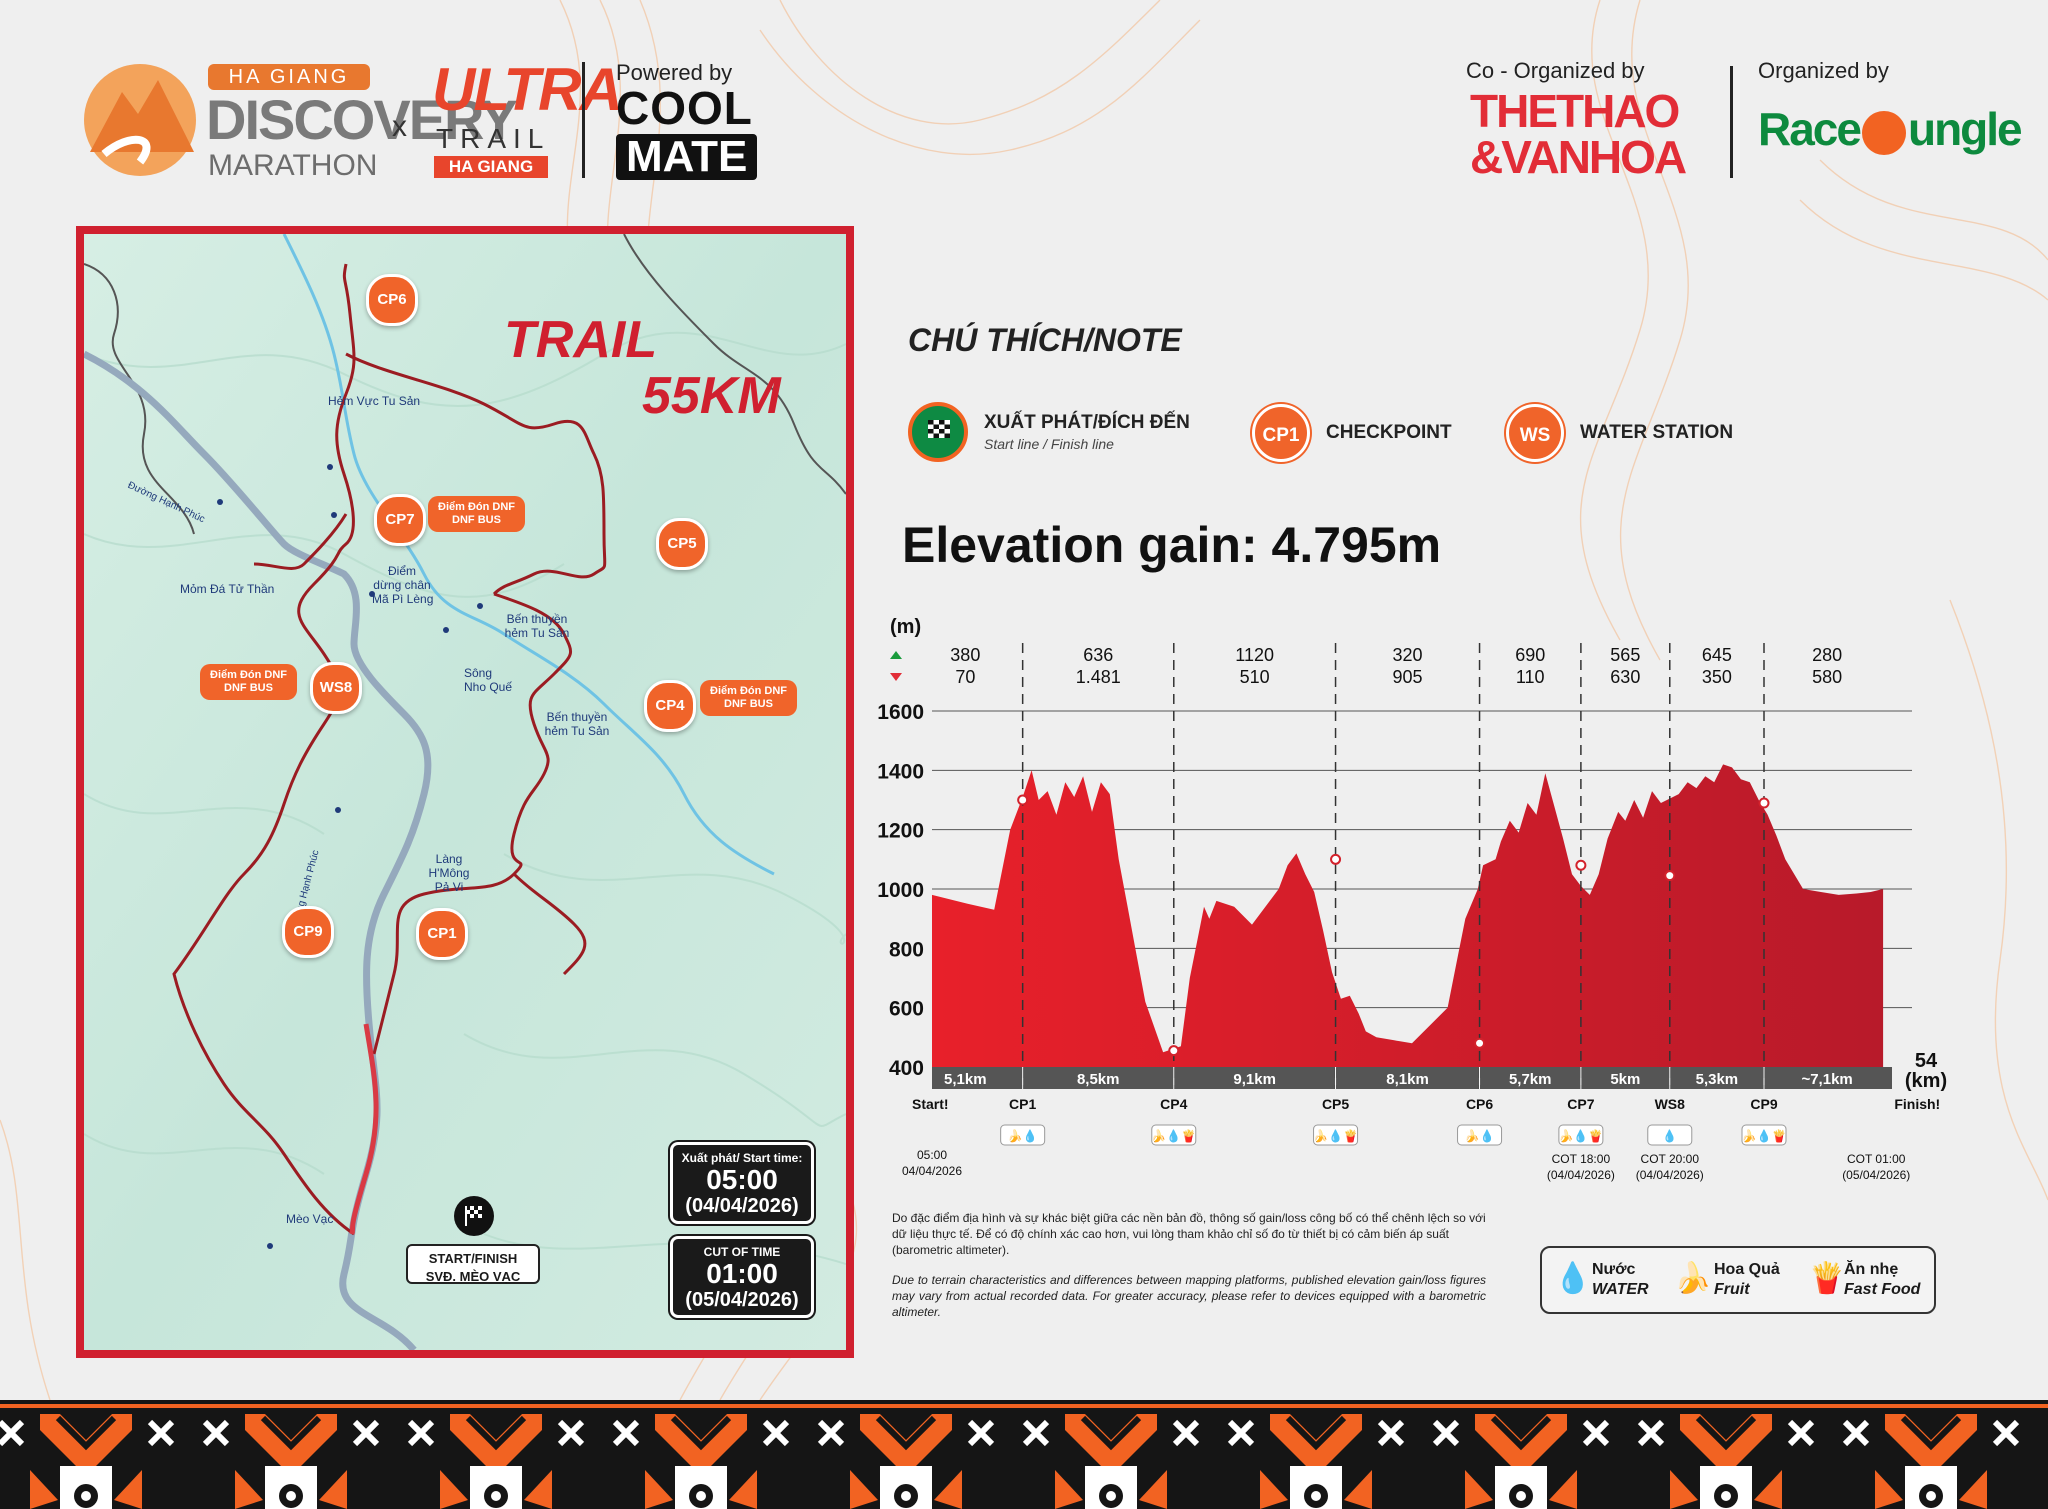  What do you see at coordinates (476, 520) in the screenshot?
I see `dnf-pickup-1-b: DNF BUS` at bounding box center [476, 520].